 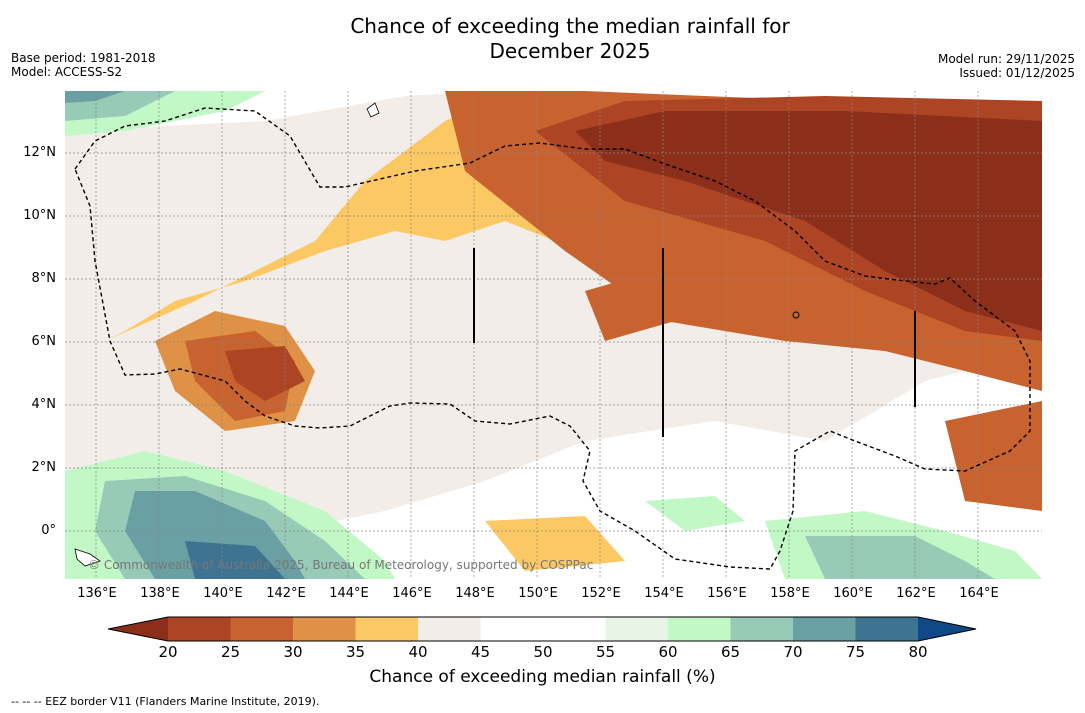 What do you see at coordinates (1017, 73) in the screenshot?
I see `issued-date: Issued: 01/12/2025` at bounding box center [1017, 73].